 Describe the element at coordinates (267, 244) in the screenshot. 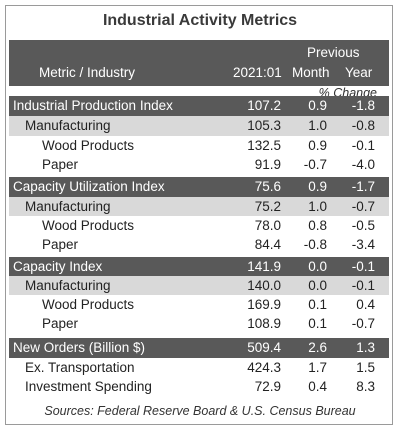

I see `row-value: 84.4` at that location.